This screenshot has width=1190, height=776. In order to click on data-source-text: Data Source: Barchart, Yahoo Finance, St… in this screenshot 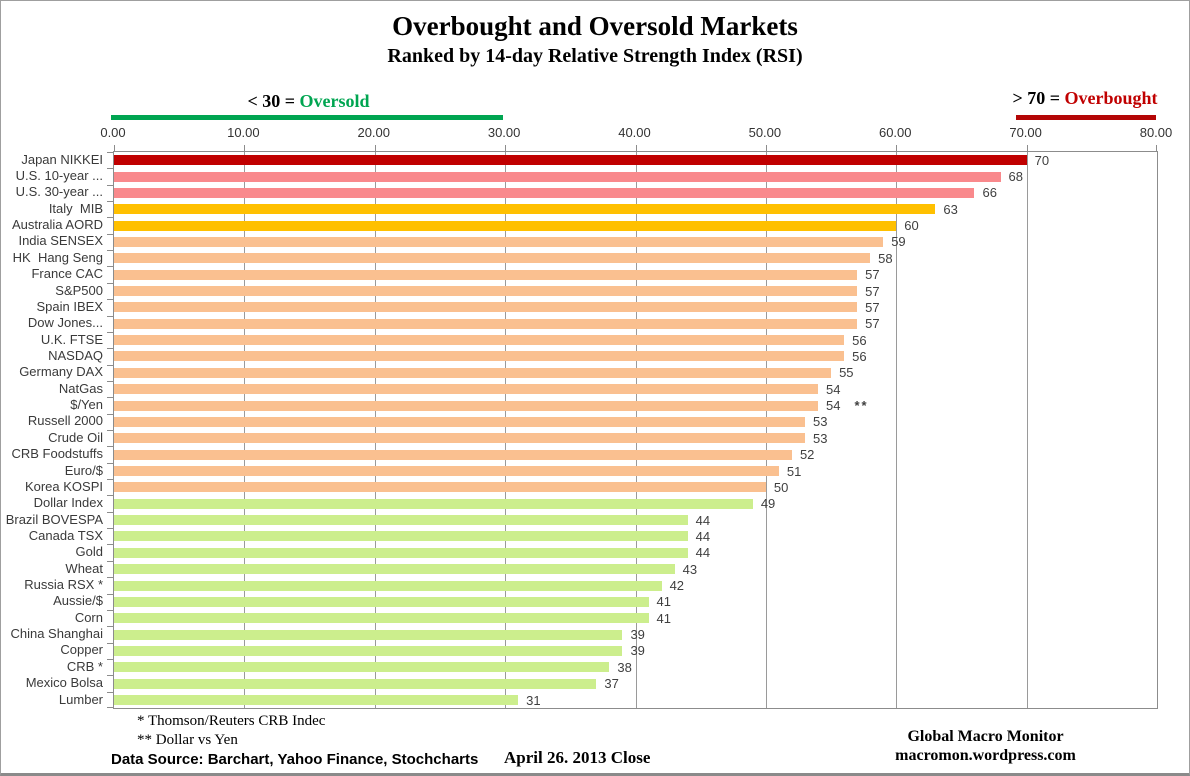, I will do `click(295, 759)`.